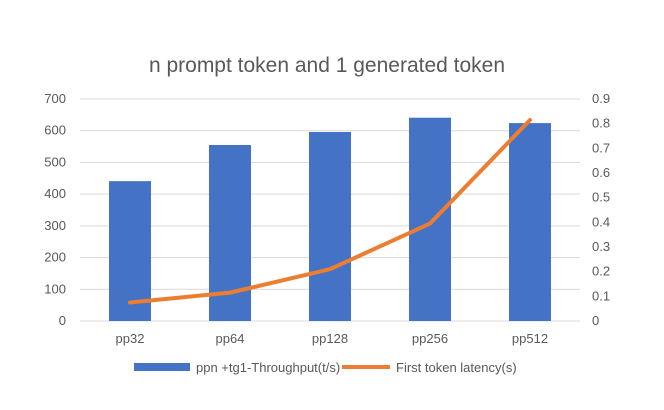 Image resolution: width=664 pixels, height=410 pixels. What do you see at coordinates (330, 226) in the screenshot?
I see `bar-pp128` at bounding box center [330, 226].